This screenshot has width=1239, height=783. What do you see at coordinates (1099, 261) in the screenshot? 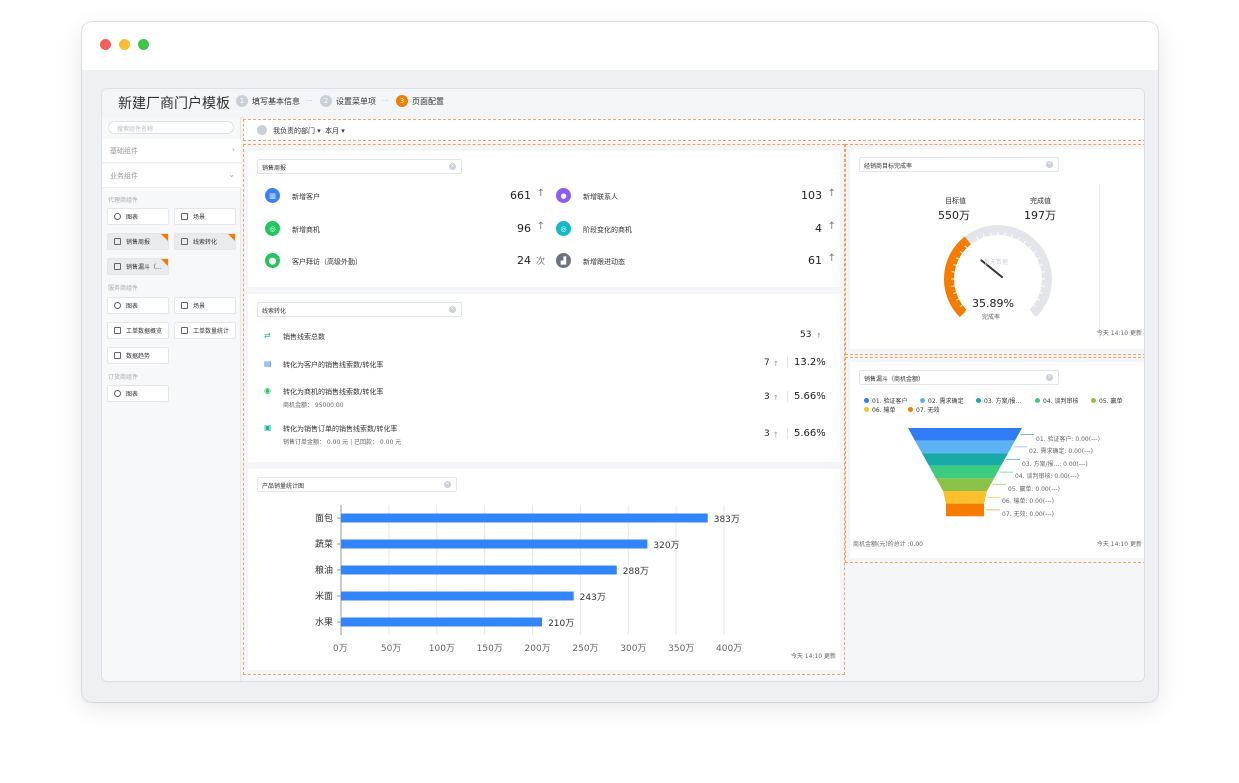
I see `divider` at bounding box center [1099, 261].